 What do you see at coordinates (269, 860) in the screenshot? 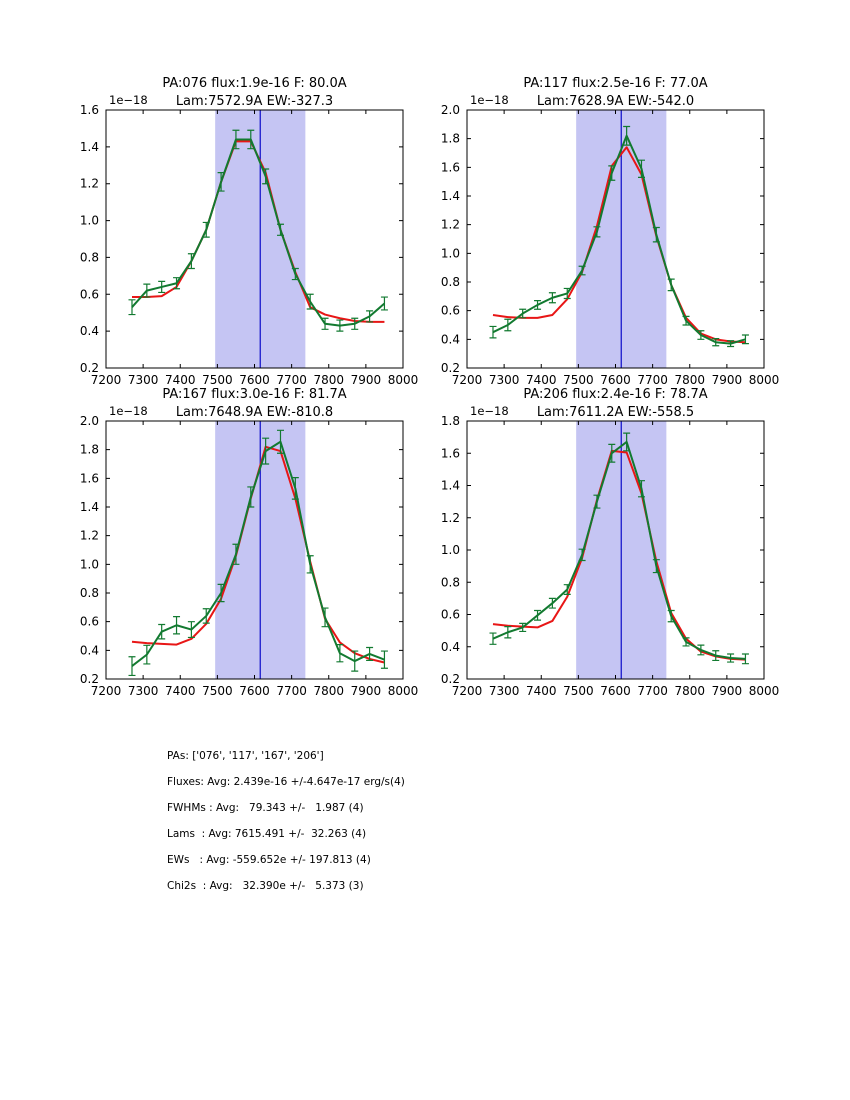
I see `summary-line: EWs : Avg: -559.652e +/- 197.813 (4)` at bounding box center [269, 860].